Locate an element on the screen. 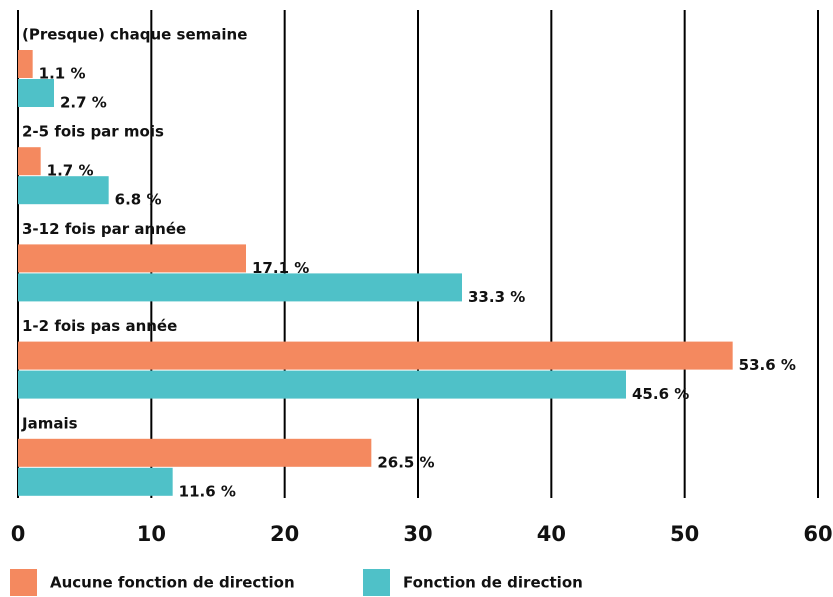  value-label: 17.1 % is located at coordinates (280, 268).